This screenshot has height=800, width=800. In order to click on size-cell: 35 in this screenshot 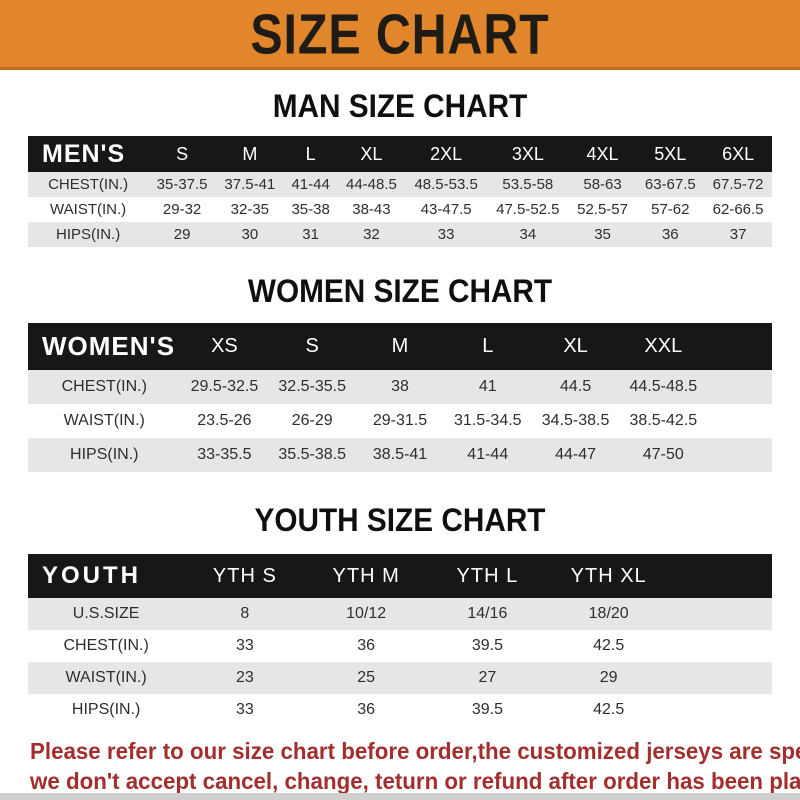, I will do `click(602, 234)`.